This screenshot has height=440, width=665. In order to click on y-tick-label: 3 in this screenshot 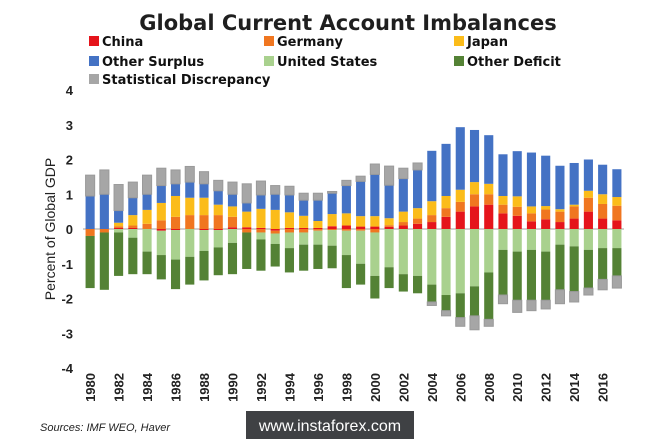, I will do `click(69, 125)`.